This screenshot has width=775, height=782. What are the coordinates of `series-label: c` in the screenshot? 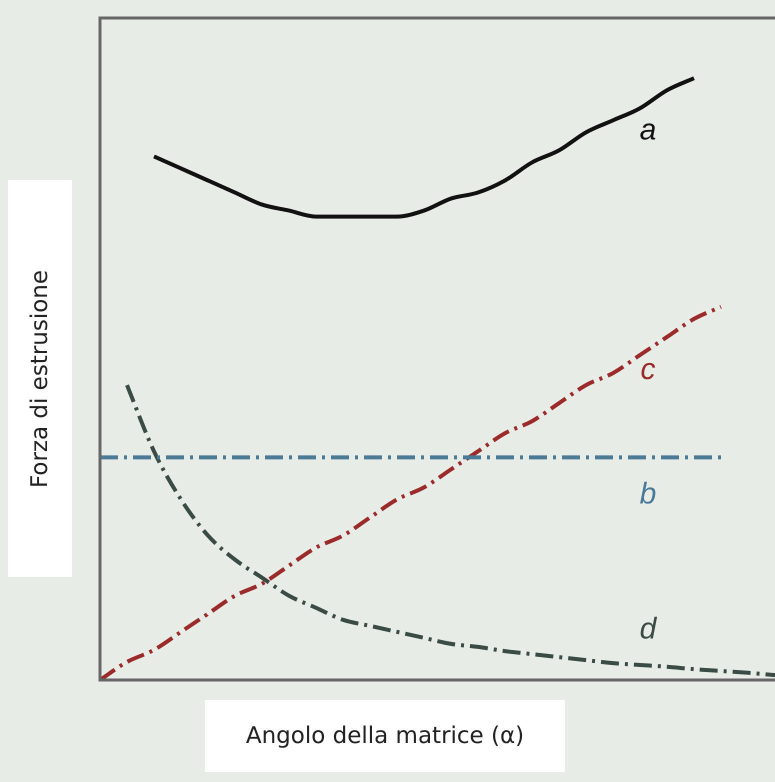 It's located at (648, 369).